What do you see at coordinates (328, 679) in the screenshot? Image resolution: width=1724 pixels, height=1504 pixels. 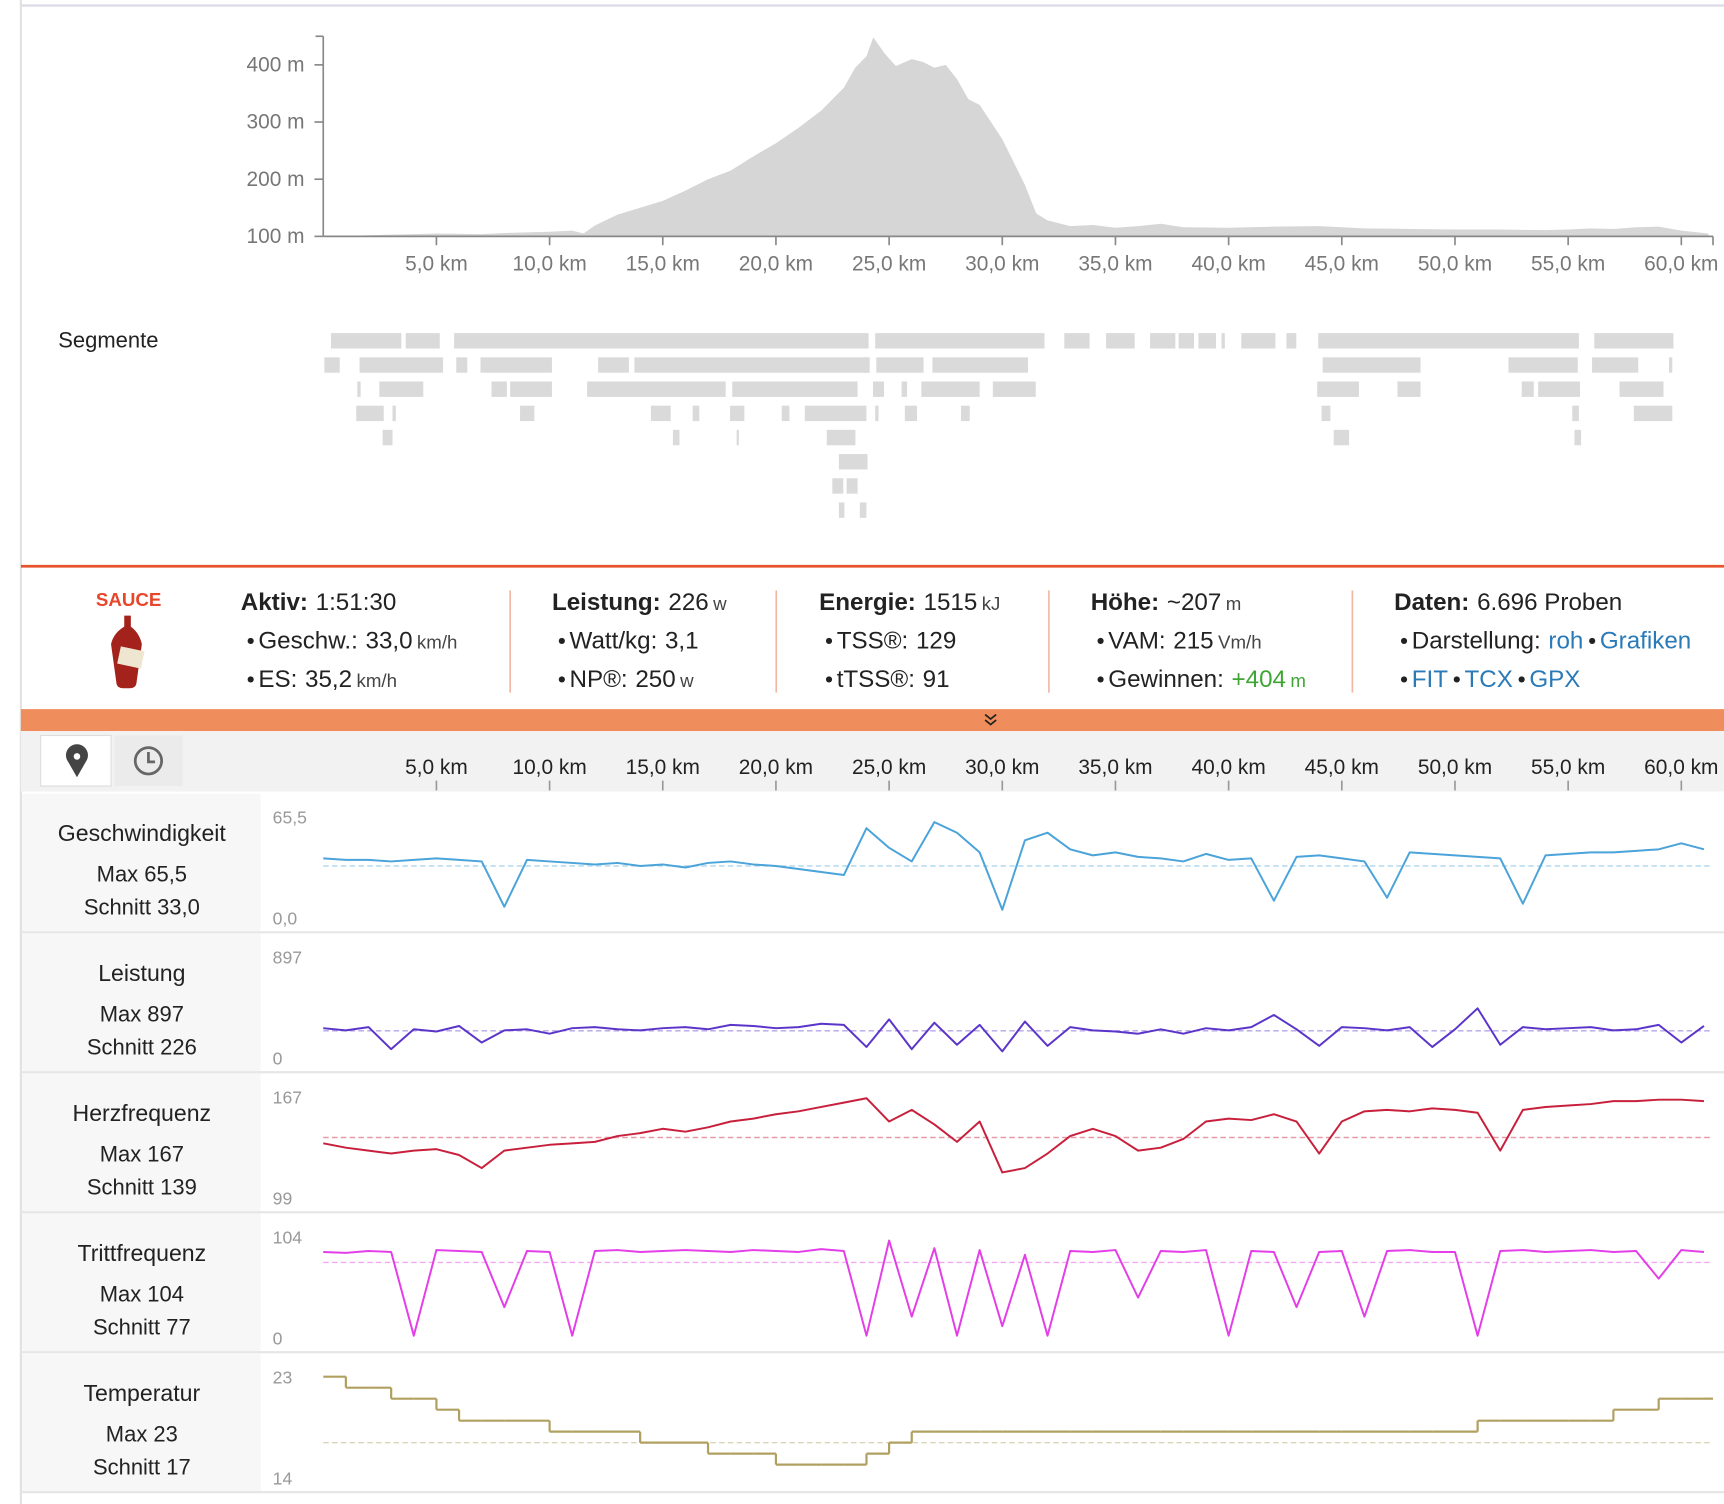 I see `item-value: 35,2` at bounding box center [328, 679].